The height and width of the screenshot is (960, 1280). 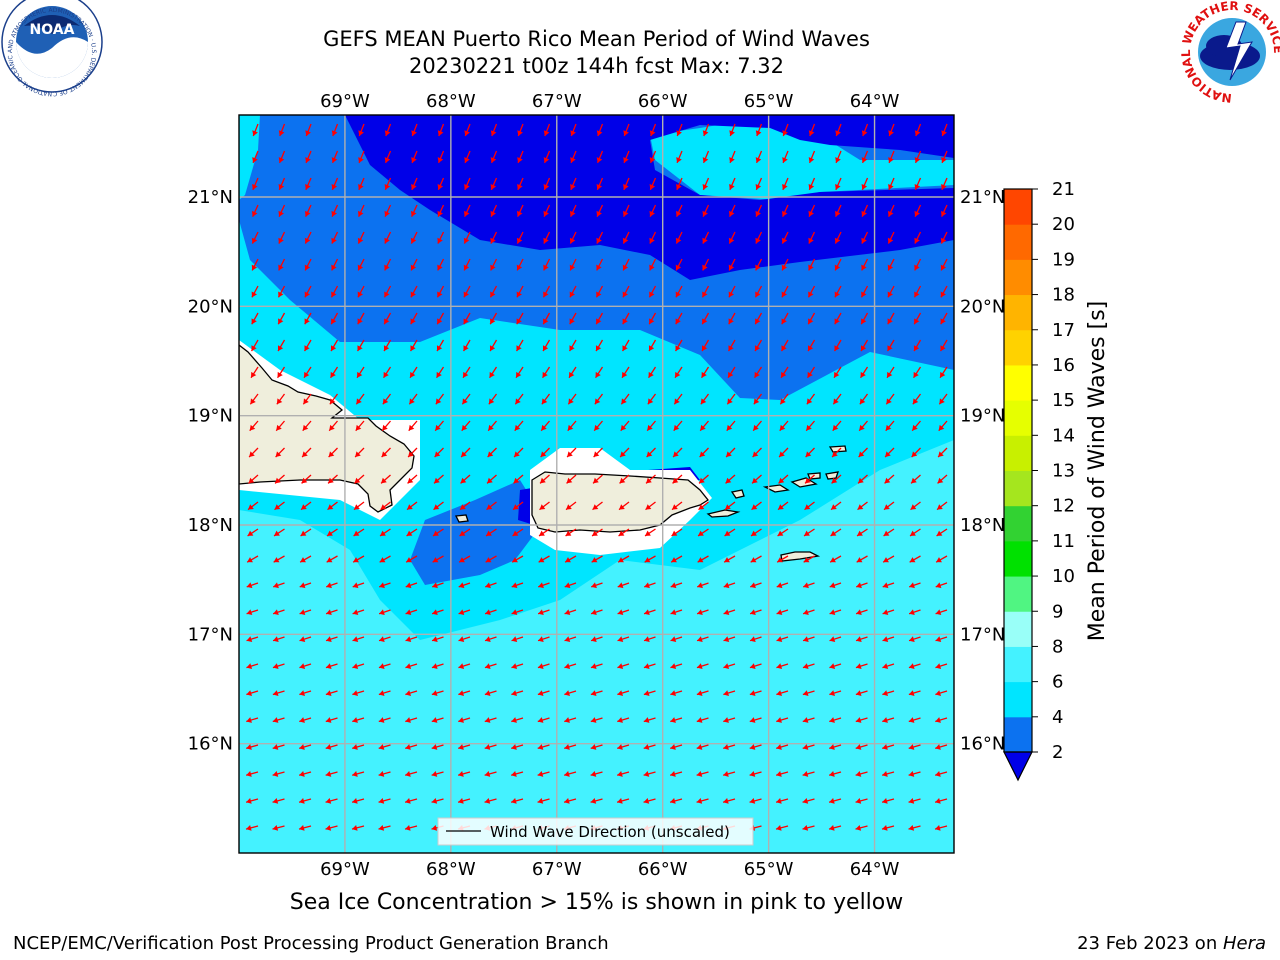 What do you see at coordinates (982, 525) in the screenshot?
I see `lat-tick-label: 18°N` at bounding box center [982, 525].